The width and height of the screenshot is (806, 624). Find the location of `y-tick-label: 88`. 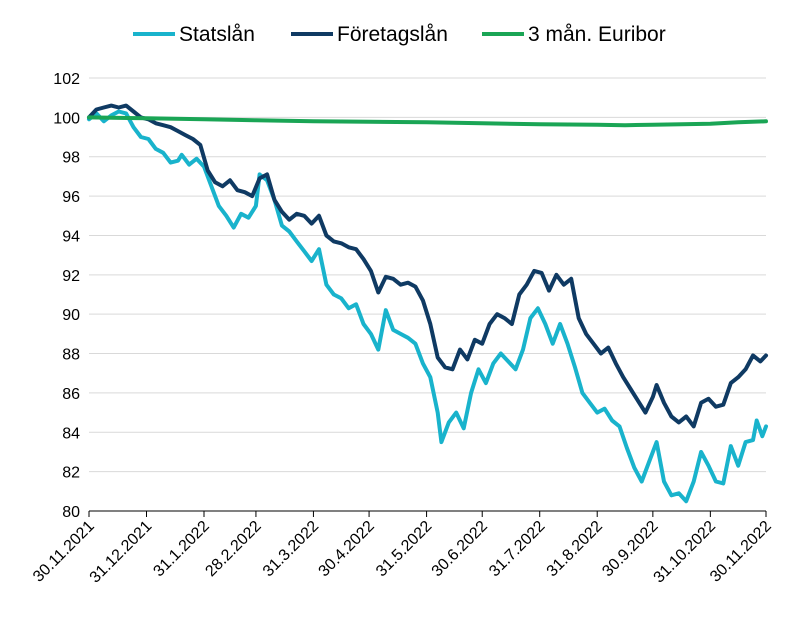

y-tick-label: 88 is located at coordinates (71, 355).